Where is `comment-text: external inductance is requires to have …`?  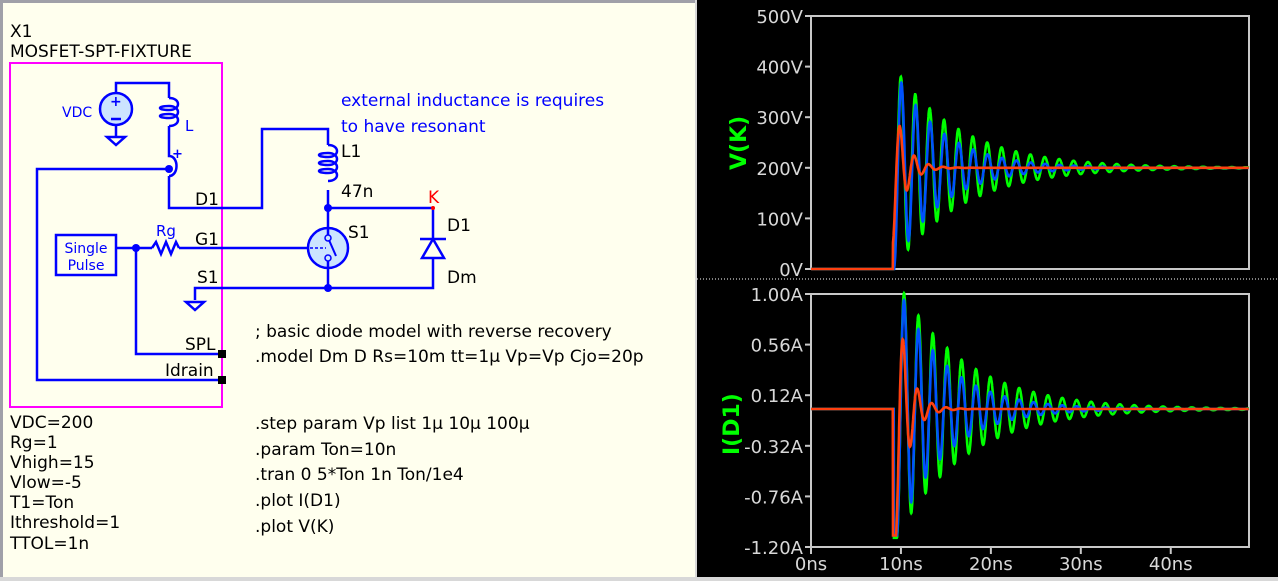 comment-text: external inductance is requires to have … is located at coordinates (472, 114).